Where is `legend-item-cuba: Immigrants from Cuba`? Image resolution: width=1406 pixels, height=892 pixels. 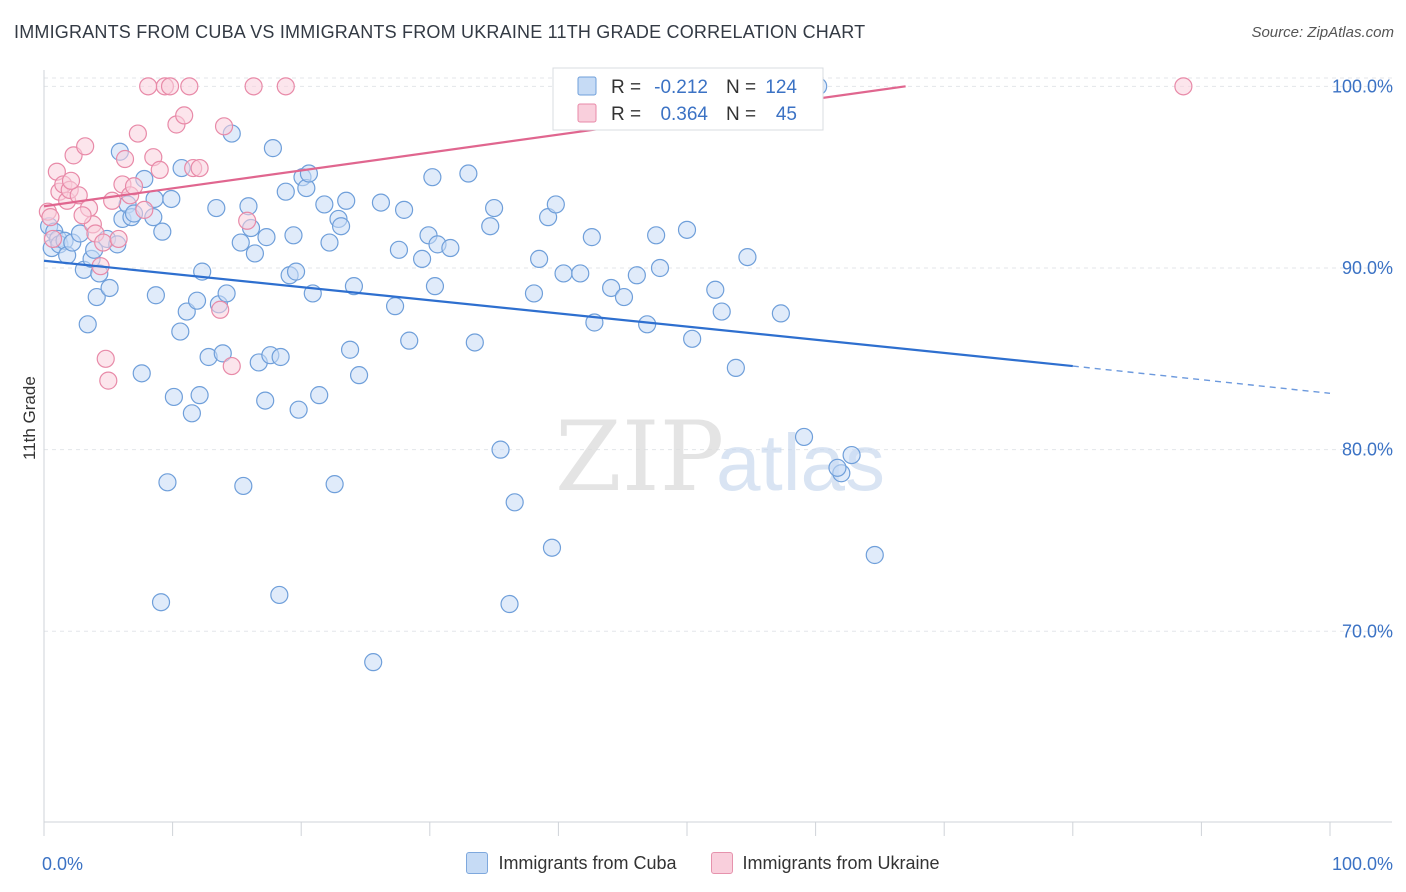
legend-item-cuba: Immigrants from Cuba is located at coordinates (571, 863).